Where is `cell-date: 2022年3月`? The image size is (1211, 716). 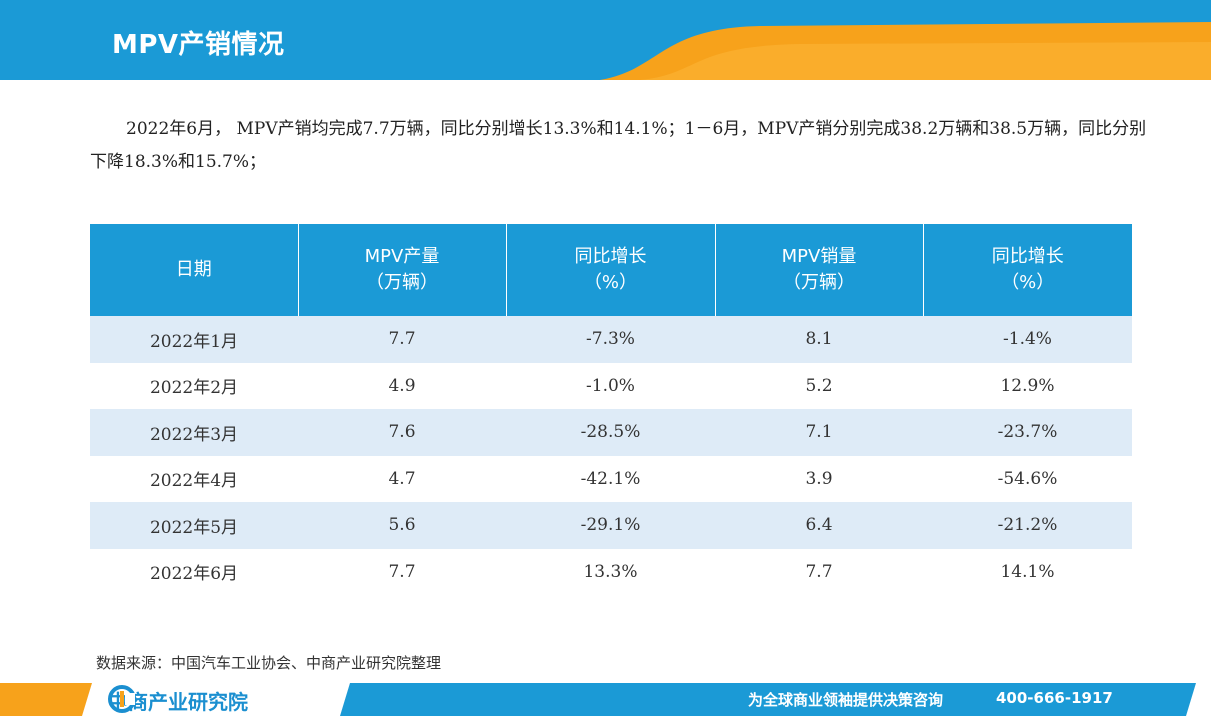 cell-date: 2022年3月 is located at coordinates (194, 432).